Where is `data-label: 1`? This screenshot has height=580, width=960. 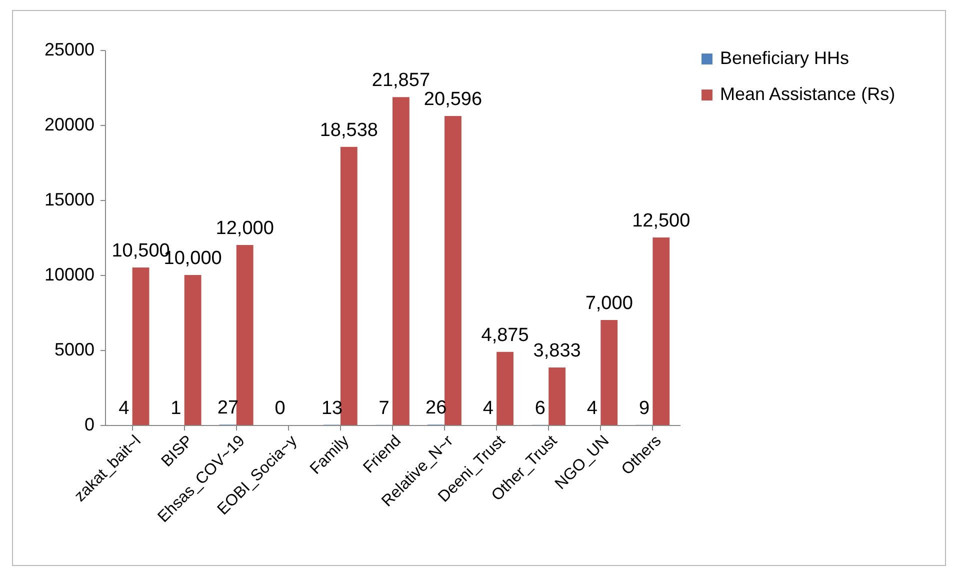 data-label: 1 is located at coordinates (176, 408).